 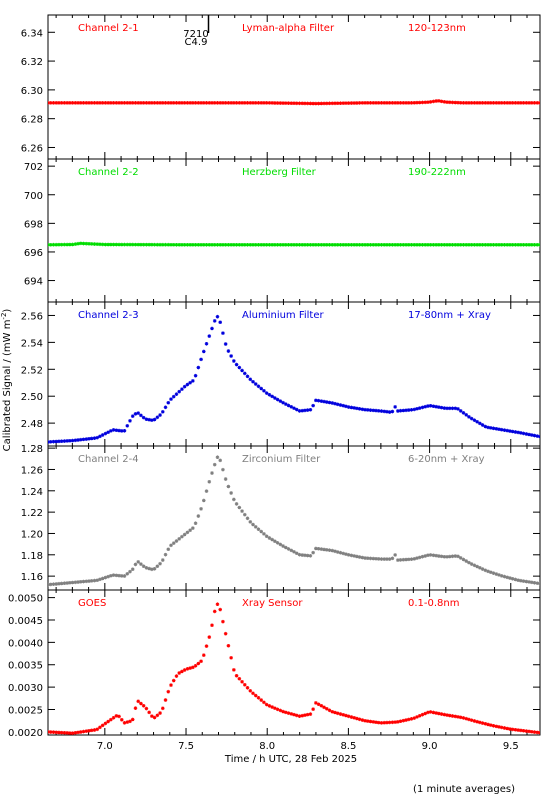 I want to click on y-tick-label: 2.56, so click(x=32, y=316).